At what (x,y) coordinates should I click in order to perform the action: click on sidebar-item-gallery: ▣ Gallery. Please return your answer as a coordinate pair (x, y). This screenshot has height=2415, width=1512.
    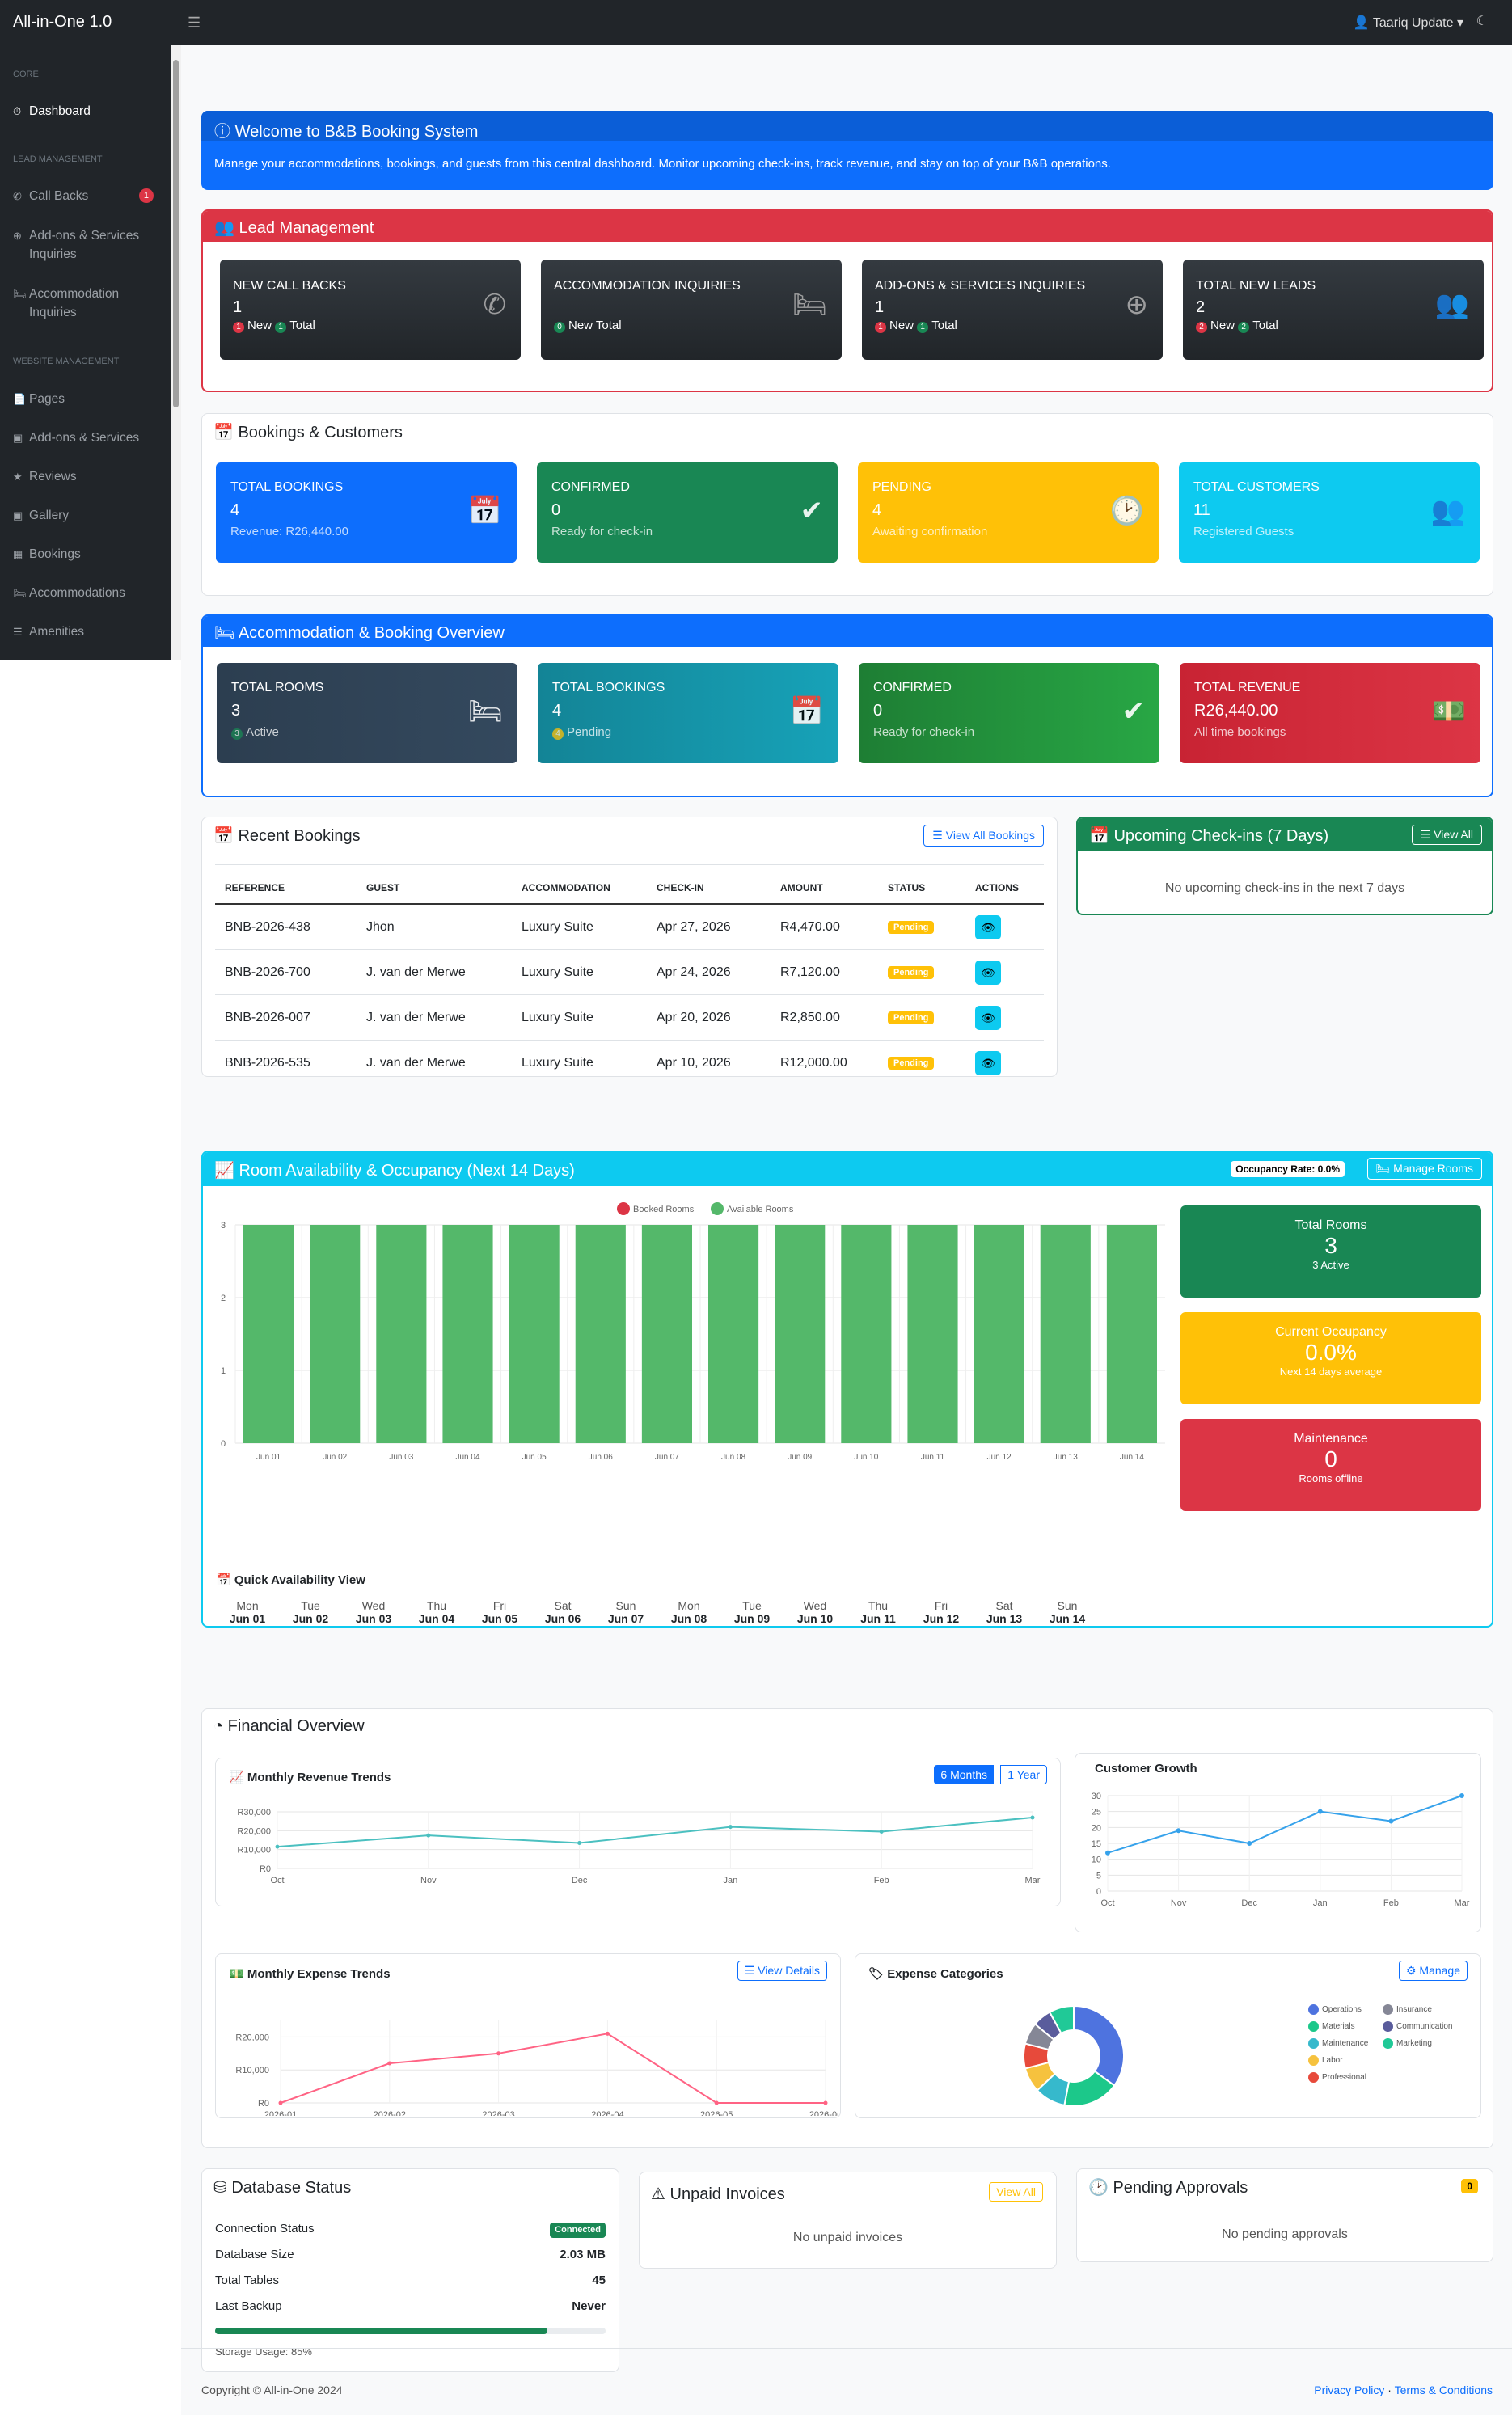
    Looking at the image, I should click on (90, 515).